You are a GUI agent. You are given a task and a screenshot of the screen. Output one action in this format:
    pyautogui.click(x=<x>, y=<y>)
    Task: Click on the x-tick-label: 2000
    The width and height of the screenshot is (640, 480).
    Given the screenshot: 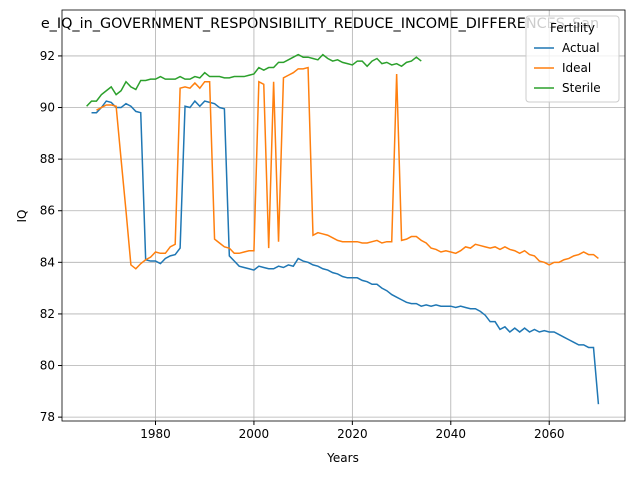 What is the action you would take?
    pyautogui.click(x=254, y=434)
    